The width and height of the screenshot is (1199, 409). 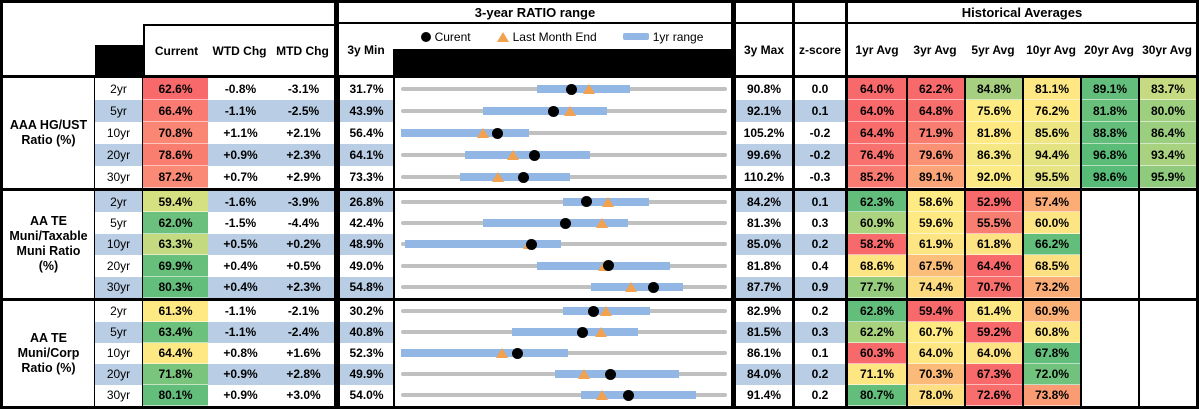 I want to click on z-score-cell: 0.2, so click(x=820, y=395).